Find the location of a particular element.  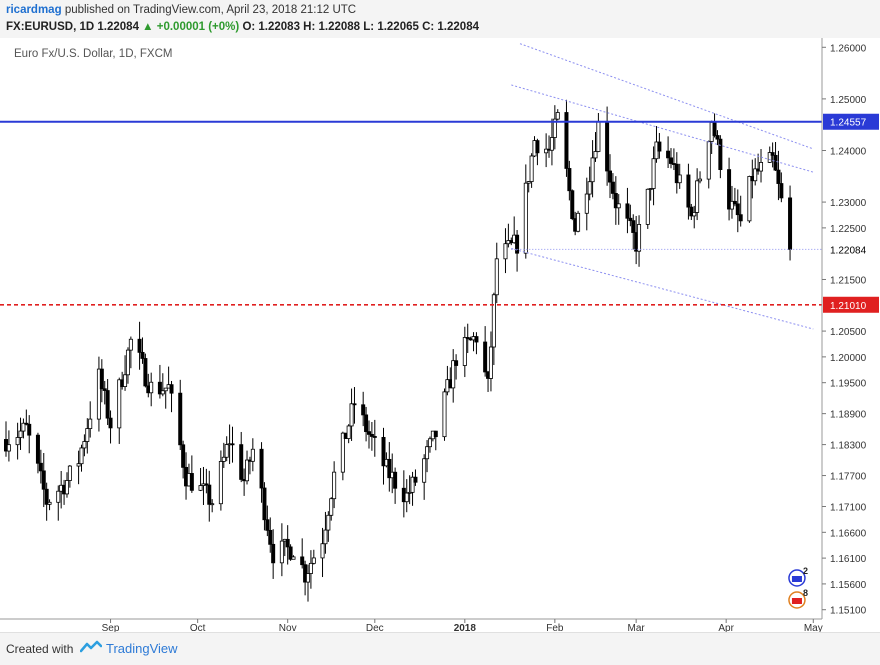

time-tick-label: 2018 is located at coordinates (465, 627).